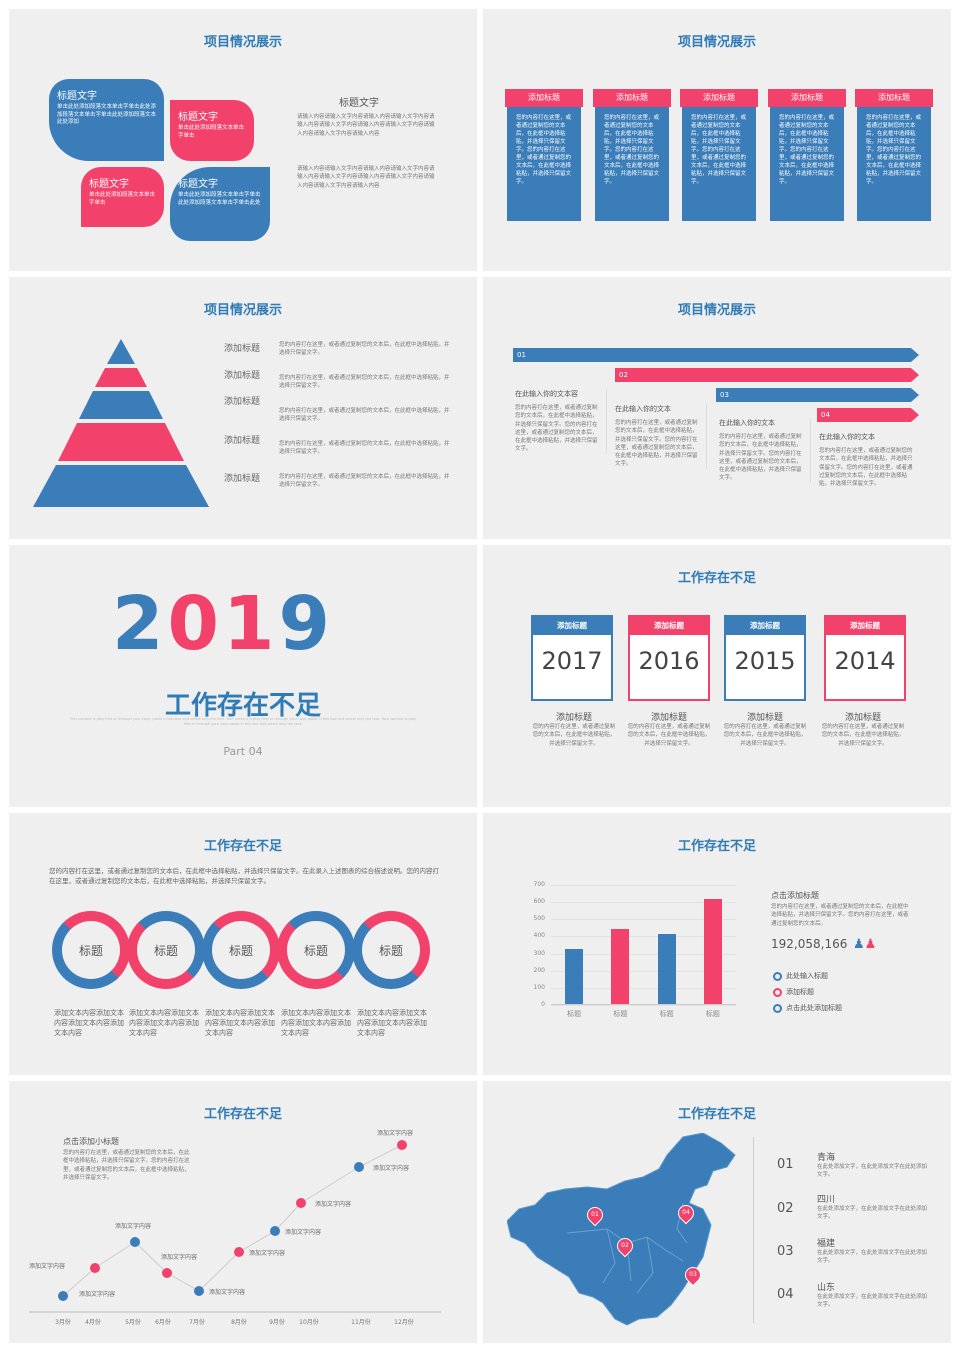 The width and height of the screenshot is (960, 1352). What do you see at coordinates (242, 441) in the screenshot?
I see `item-label: 添加标题` at bounding box center [242, 441].